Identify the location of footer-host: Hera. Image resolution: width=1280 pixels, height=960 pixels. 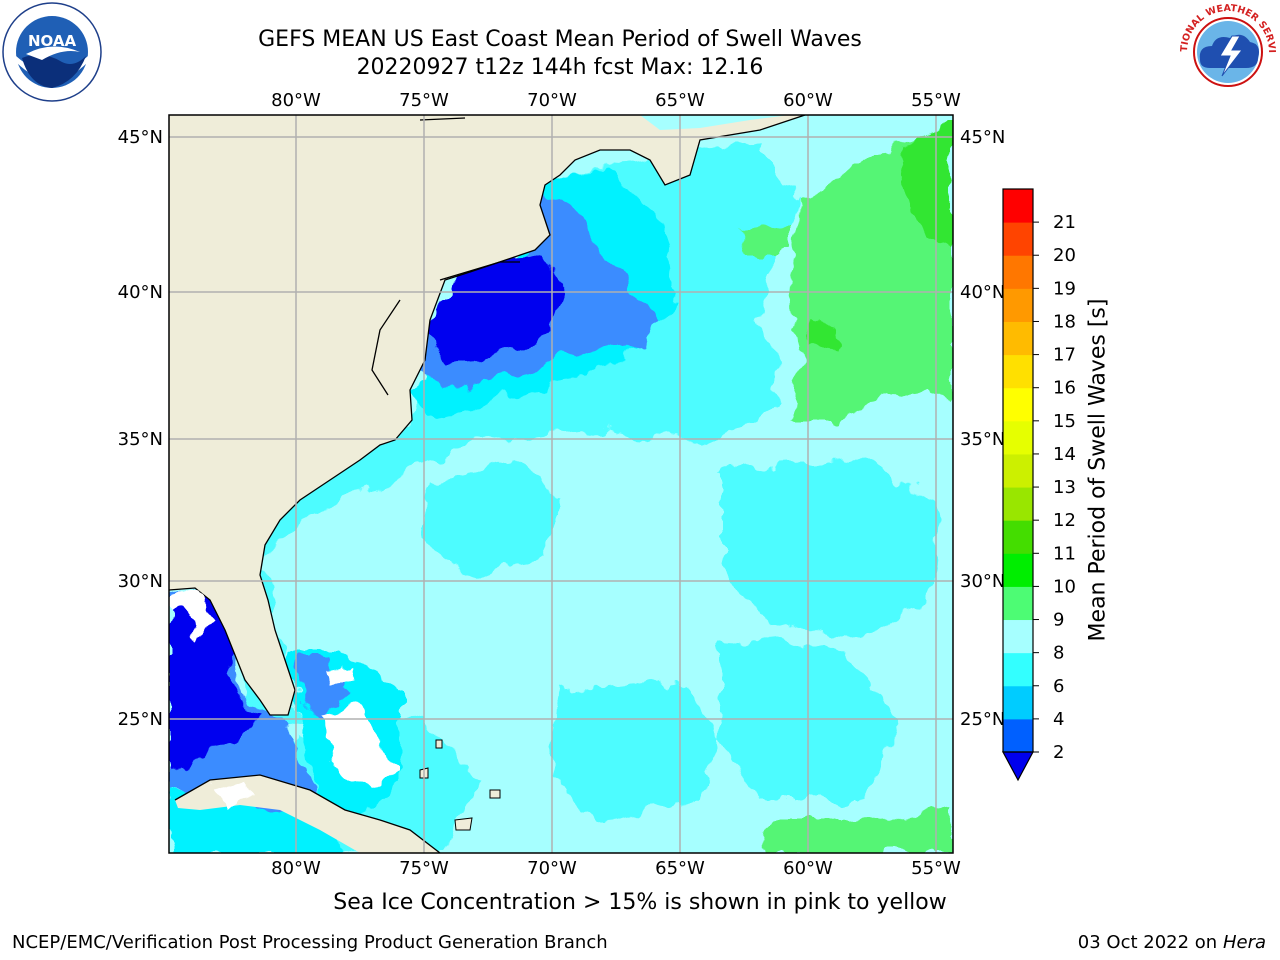
(1244, 942).